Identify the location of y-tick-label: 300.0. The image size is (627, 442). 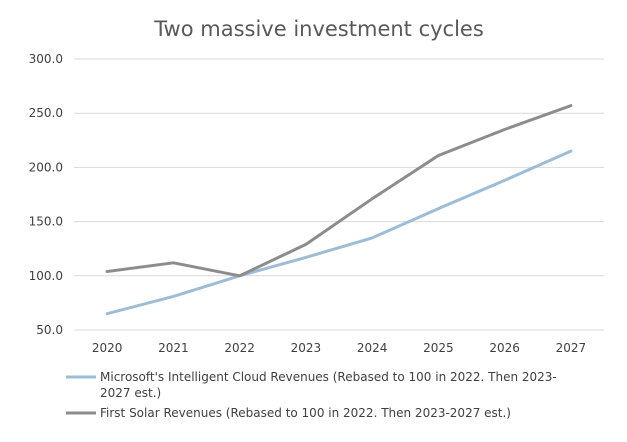
(46, 59).